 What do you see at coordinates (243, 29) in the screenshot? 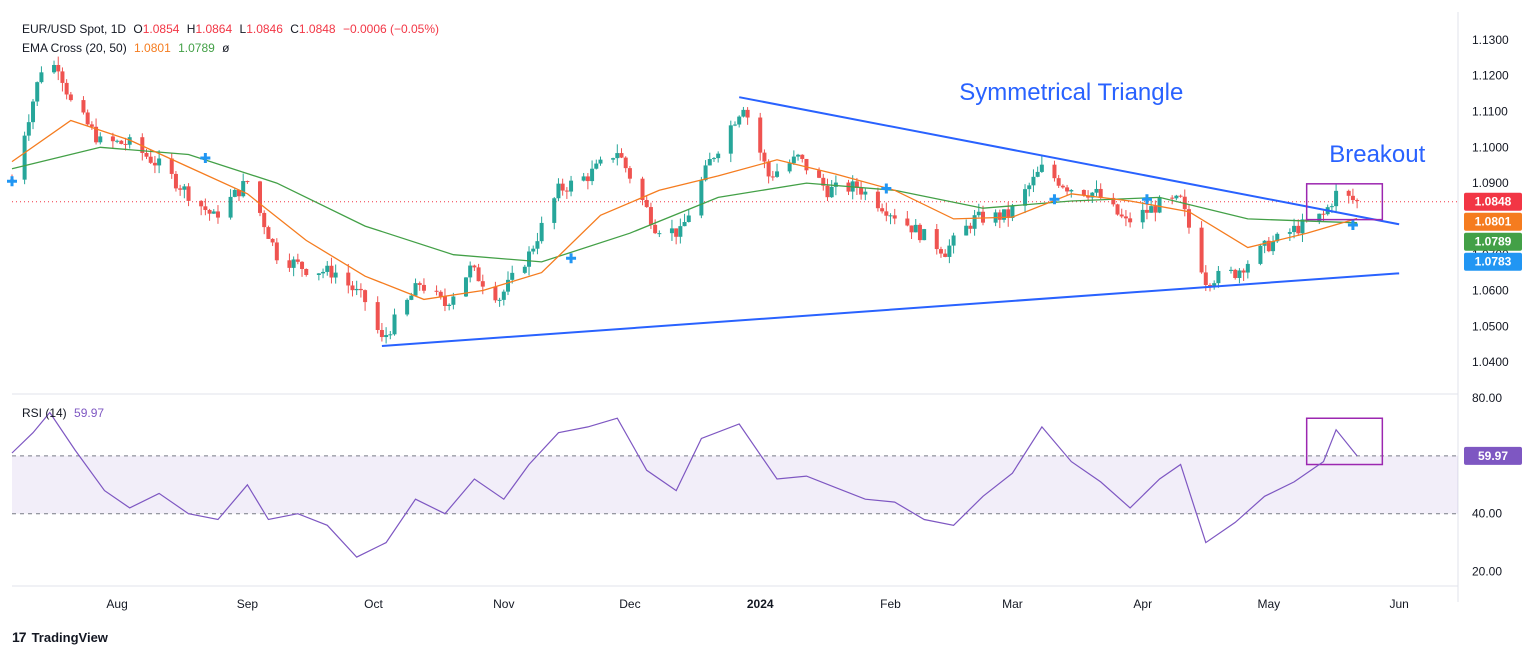
I see `low-label: L` at bounding box center [243, 29].